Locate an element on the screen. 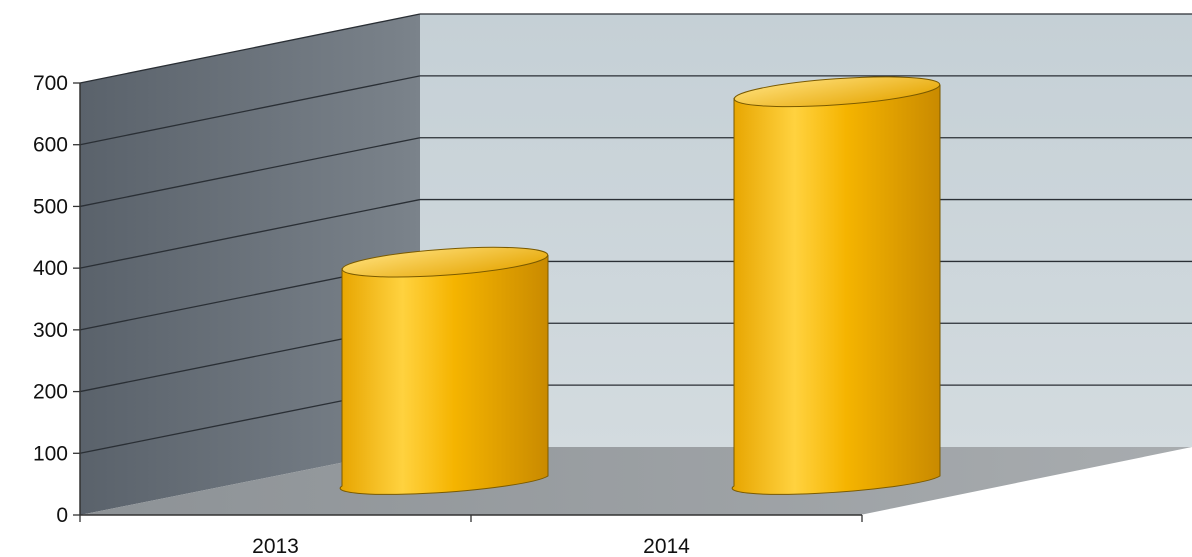  y-tick-label: 100 is located at coordinates (50, 453).